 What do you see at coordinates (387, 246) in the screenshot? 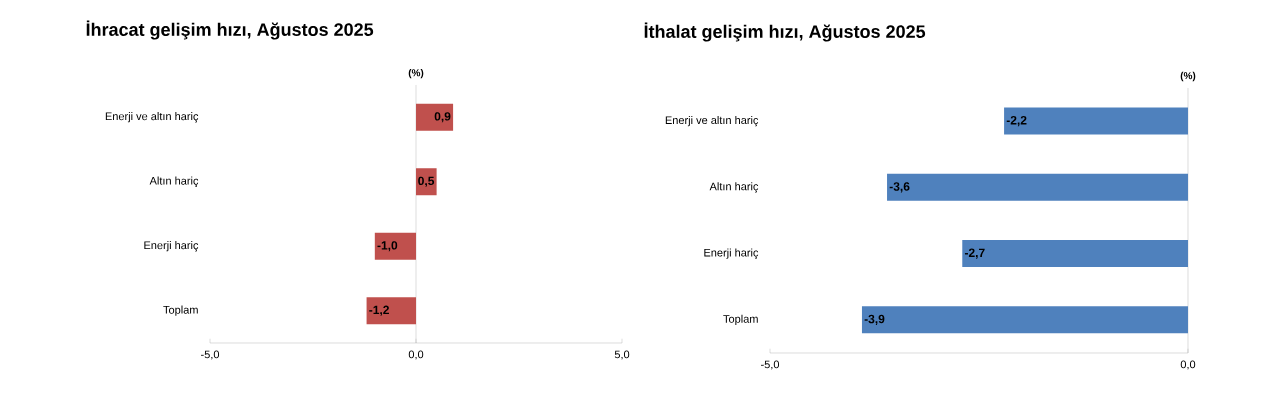
I see `data-label: -1,0` at bounding box center [387, 246].